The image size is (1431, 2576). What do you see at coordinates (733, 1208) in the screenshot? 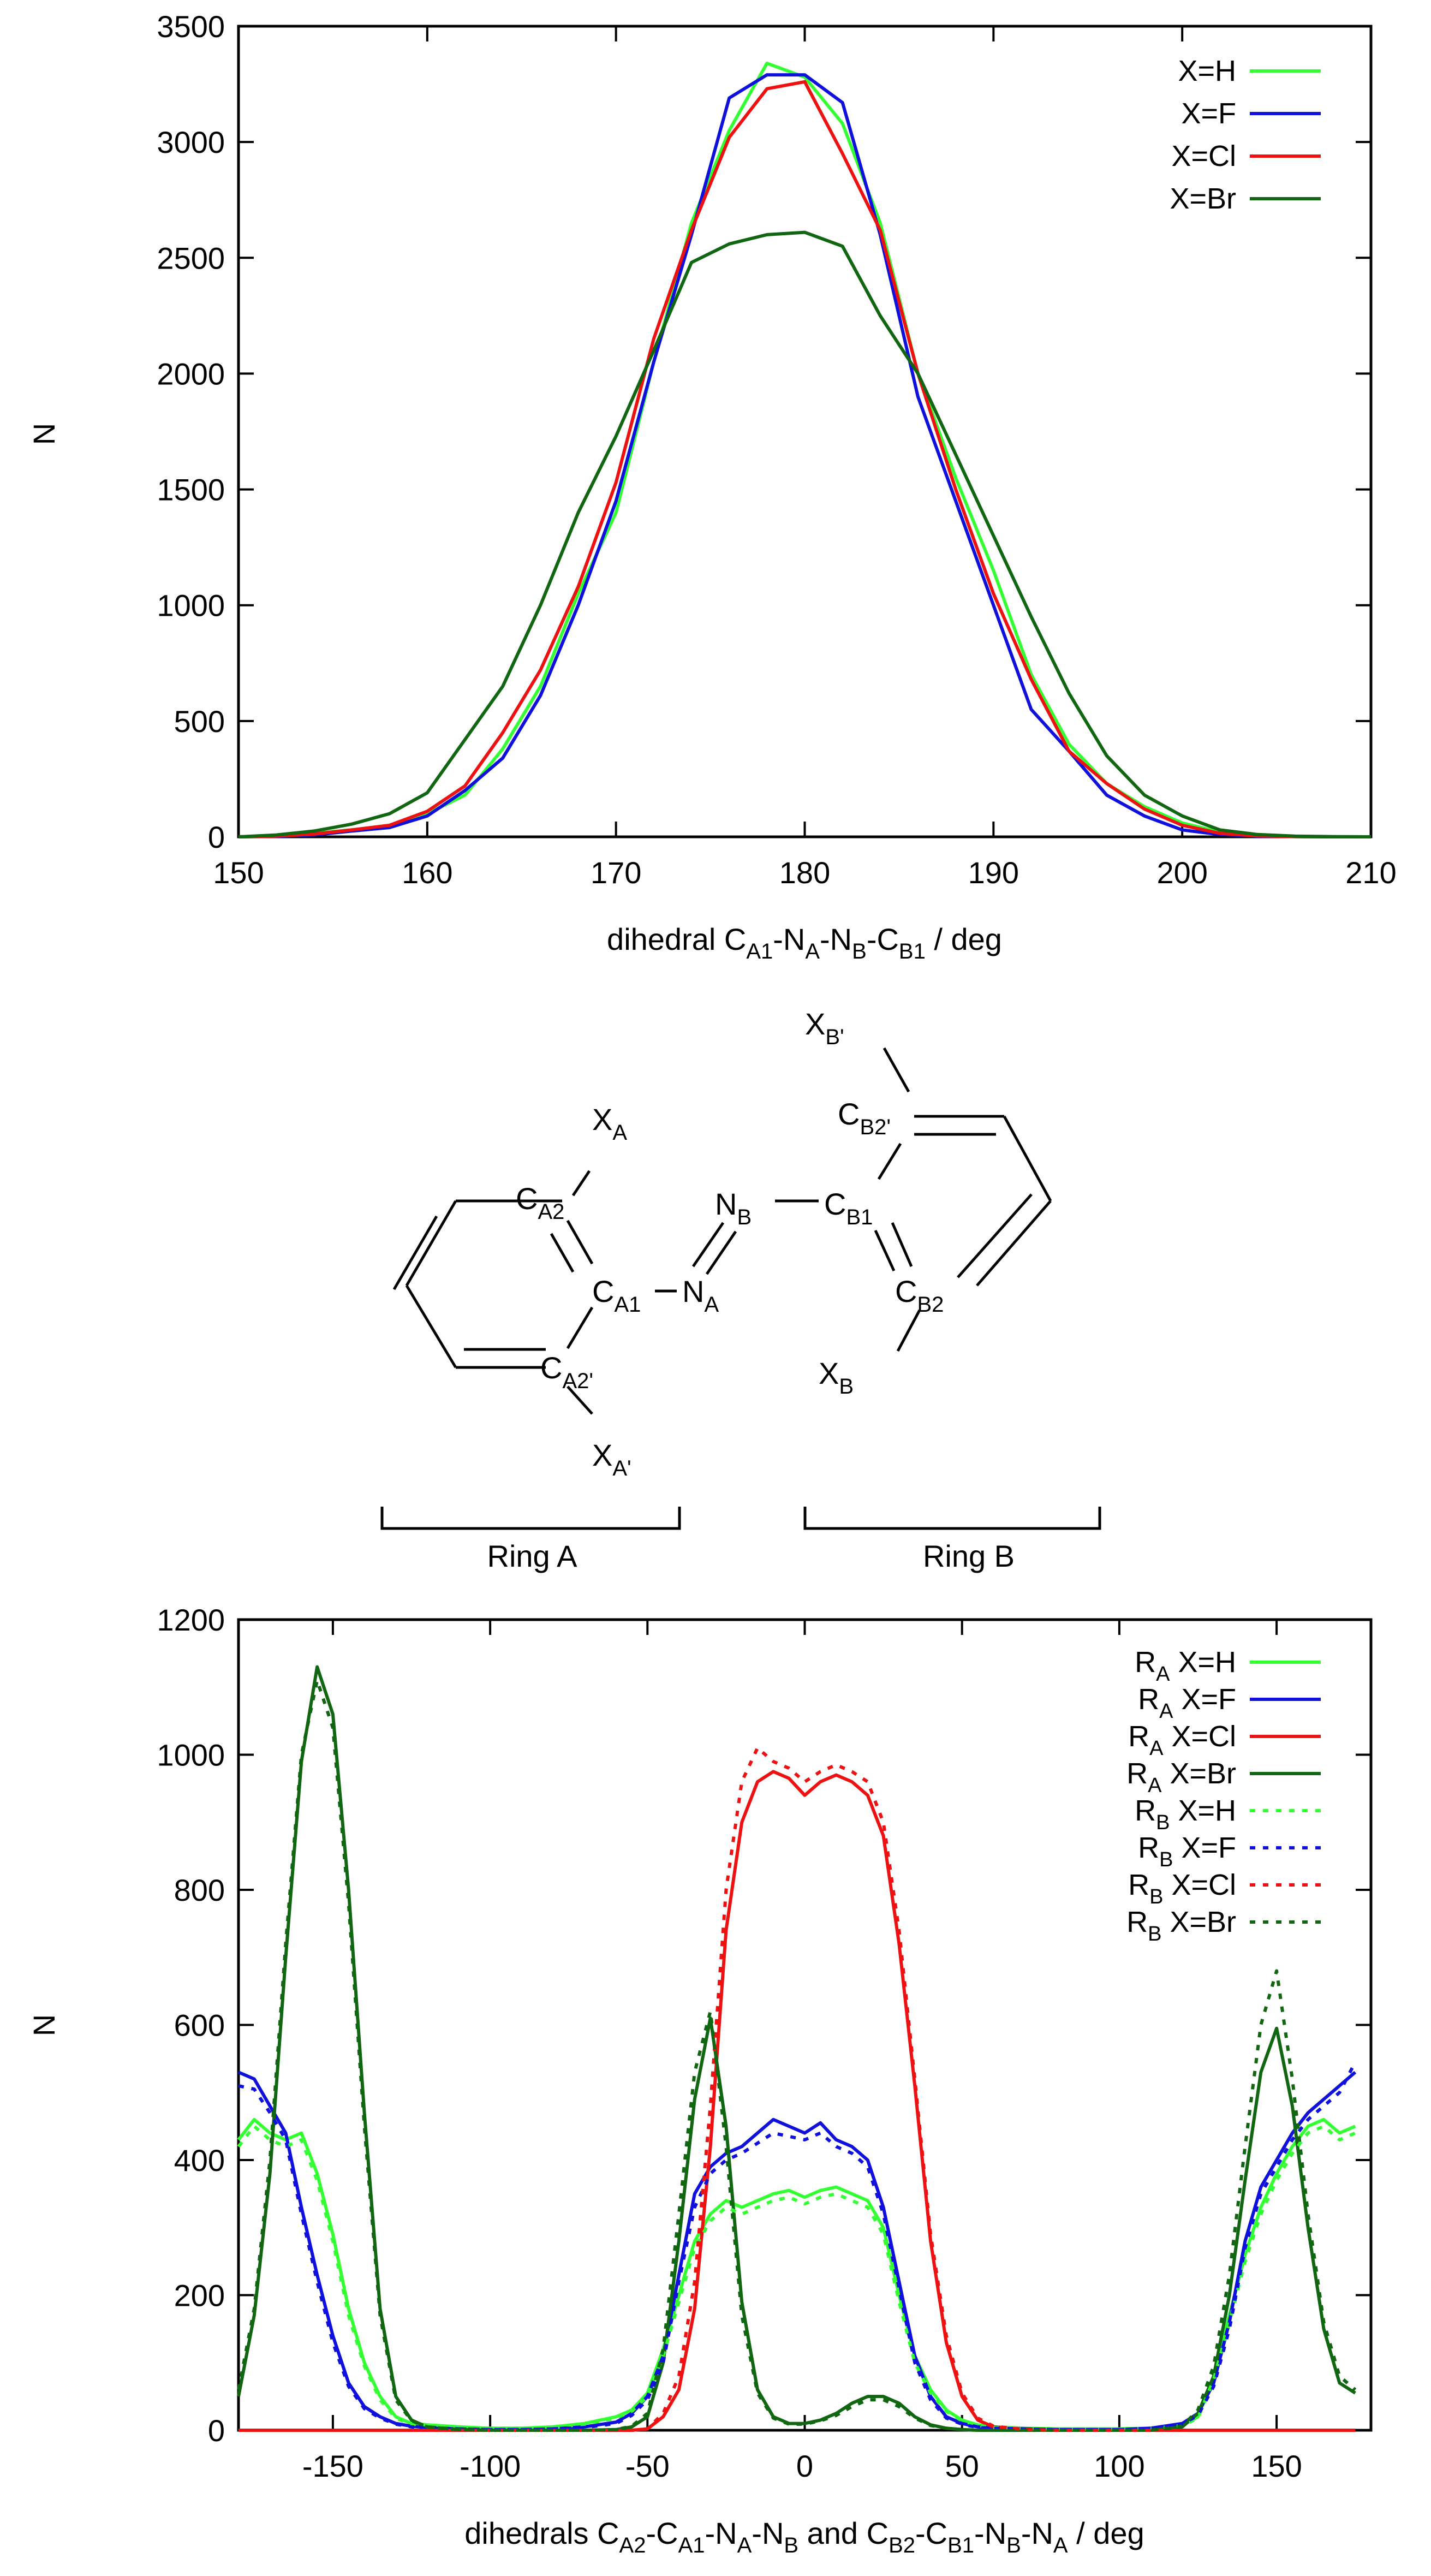
I see `atom-label-nb: NB` at bounding box center [733, 1208].